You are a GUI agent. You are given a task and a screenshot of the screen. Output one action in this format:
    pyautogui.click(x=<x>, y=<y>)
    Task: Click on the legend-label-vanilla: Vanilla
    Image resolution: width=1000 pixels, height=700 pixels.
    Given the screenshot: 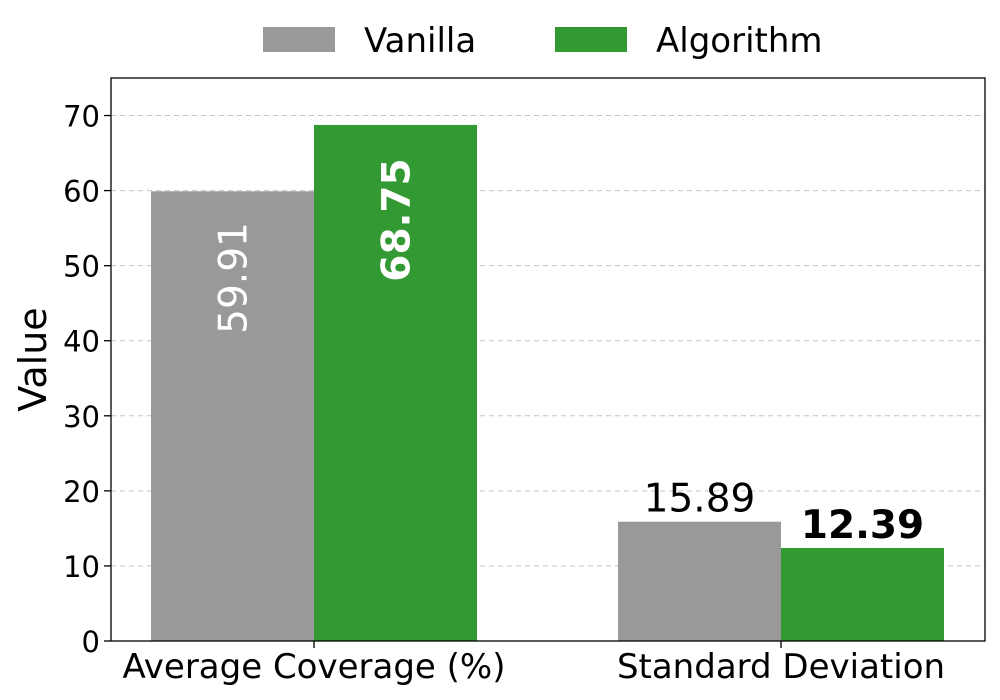 What is the action you would take?
    pyautogui.click(x=420, y=41)
    